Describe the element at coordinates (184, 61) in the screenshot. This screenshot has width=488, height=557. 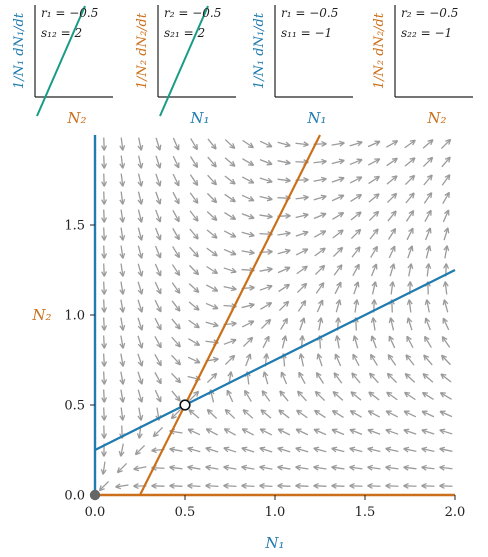
I see `inset-growth-line` at that location.